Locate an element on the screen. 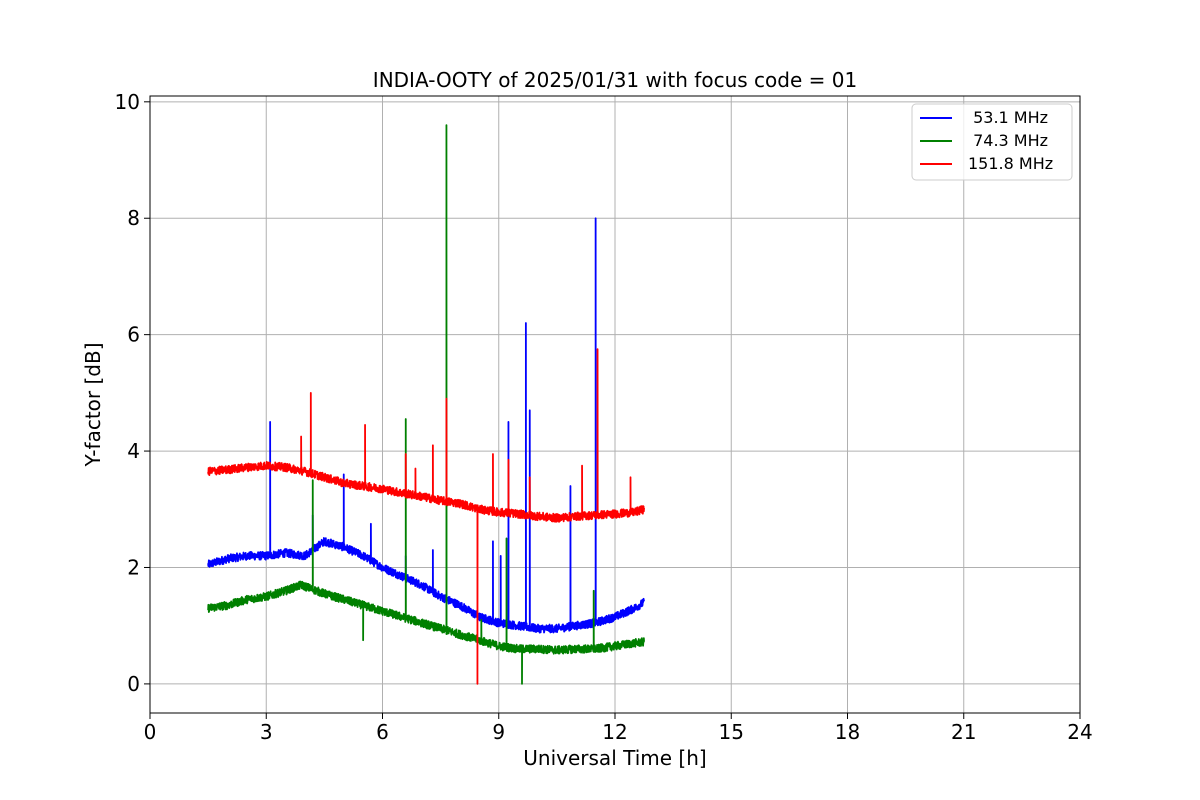  x-tick-label: 6 is located at coordinates (382, 732).